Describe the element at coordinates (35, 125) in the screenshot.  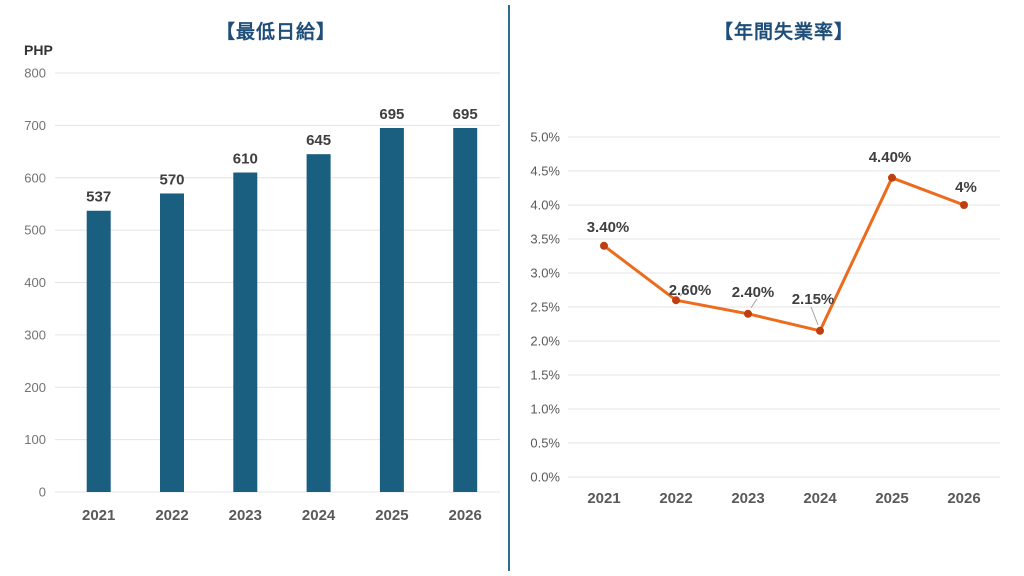
I see `y-tick-label: 700` at that location.